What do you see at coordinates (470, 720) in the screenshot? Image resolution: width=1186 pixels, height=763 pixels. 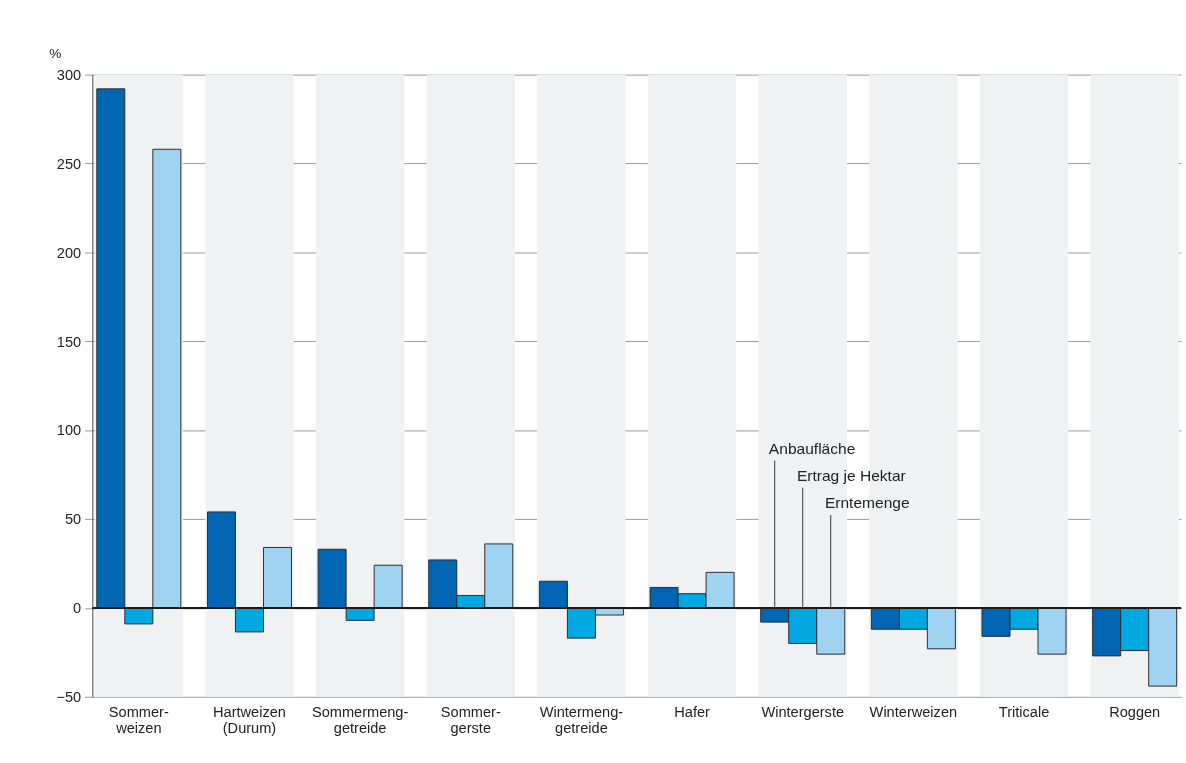 I see `x-tick-label: Sommer- gerste` at bounding box center [470, 720].